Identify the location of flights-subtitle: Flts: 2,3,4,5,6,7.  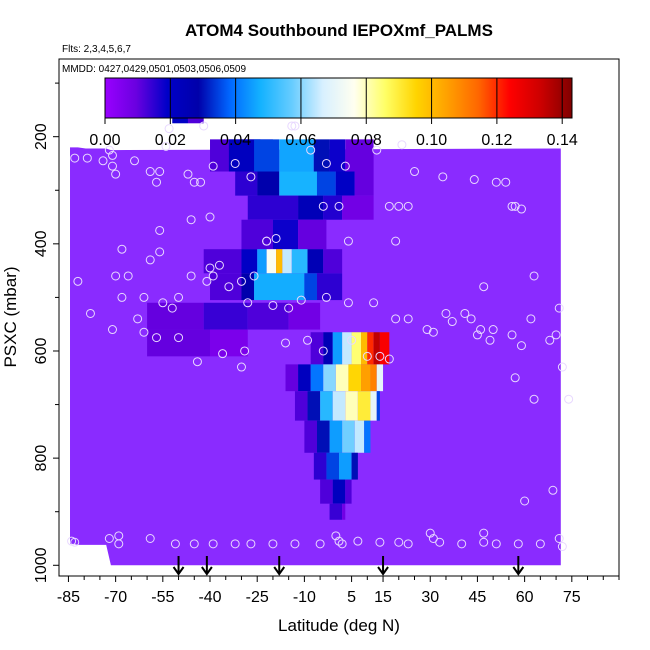
(96, 49).